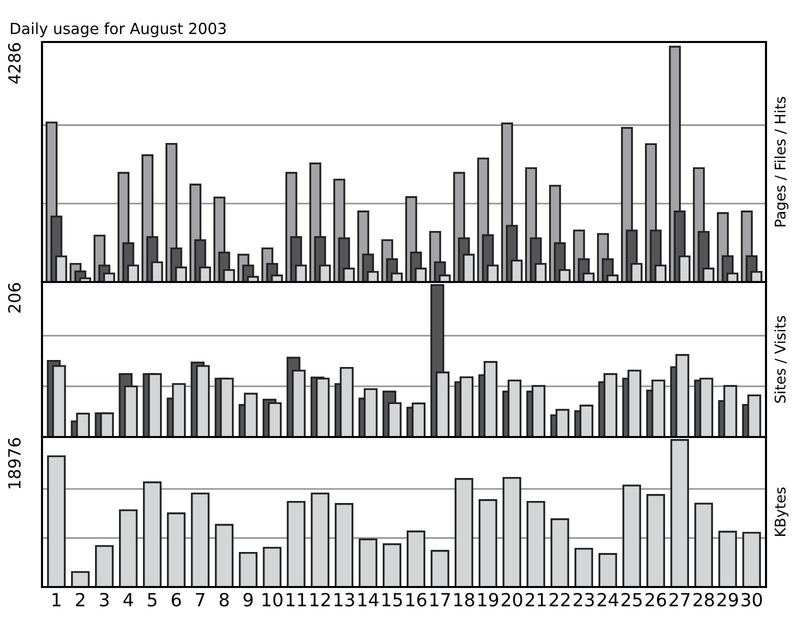 This screenshot has height=619, width=801. Describe the element at coordinates (14, 63) in the screenshot. I see `text: 4286` at that location.